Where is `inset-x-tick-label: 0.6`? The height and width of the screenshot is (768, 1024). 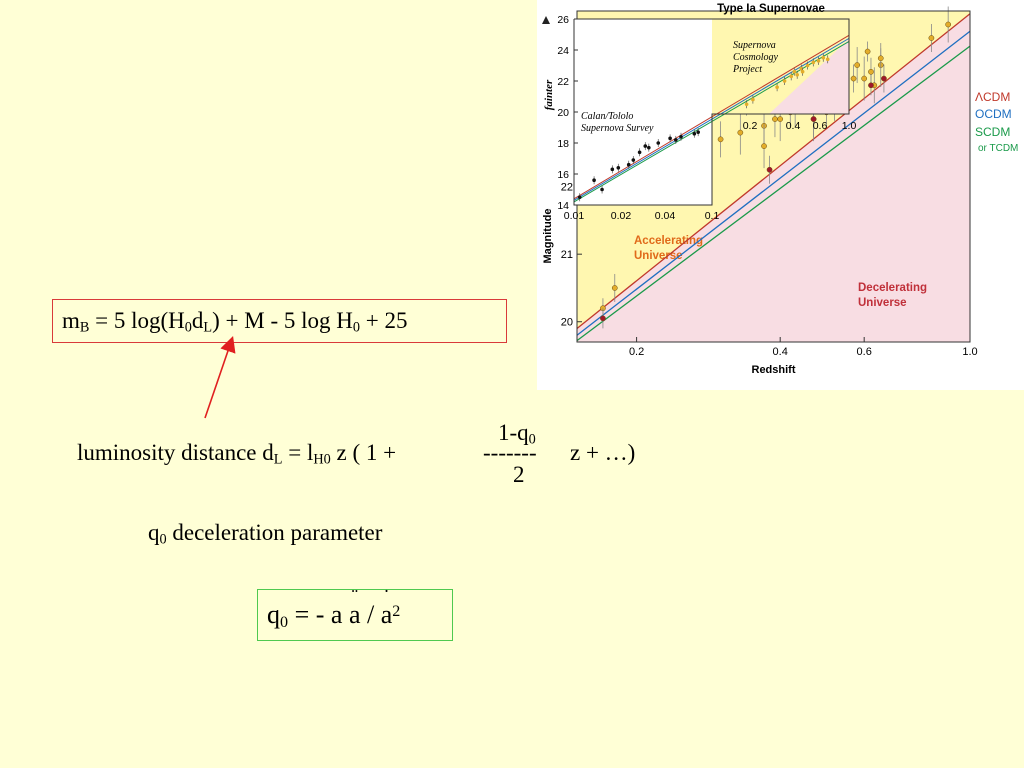
inset-x-tick-label: 0.6 is located at coordinates (820, 126).